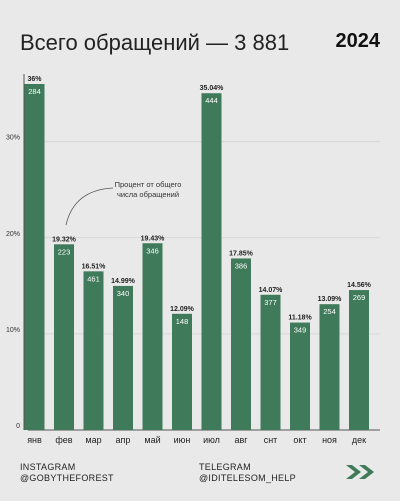  What do you see at coordinates (64, 239) in the screenshot?
I see `percent-label: 19.32%` at bounding box center [64, 239].